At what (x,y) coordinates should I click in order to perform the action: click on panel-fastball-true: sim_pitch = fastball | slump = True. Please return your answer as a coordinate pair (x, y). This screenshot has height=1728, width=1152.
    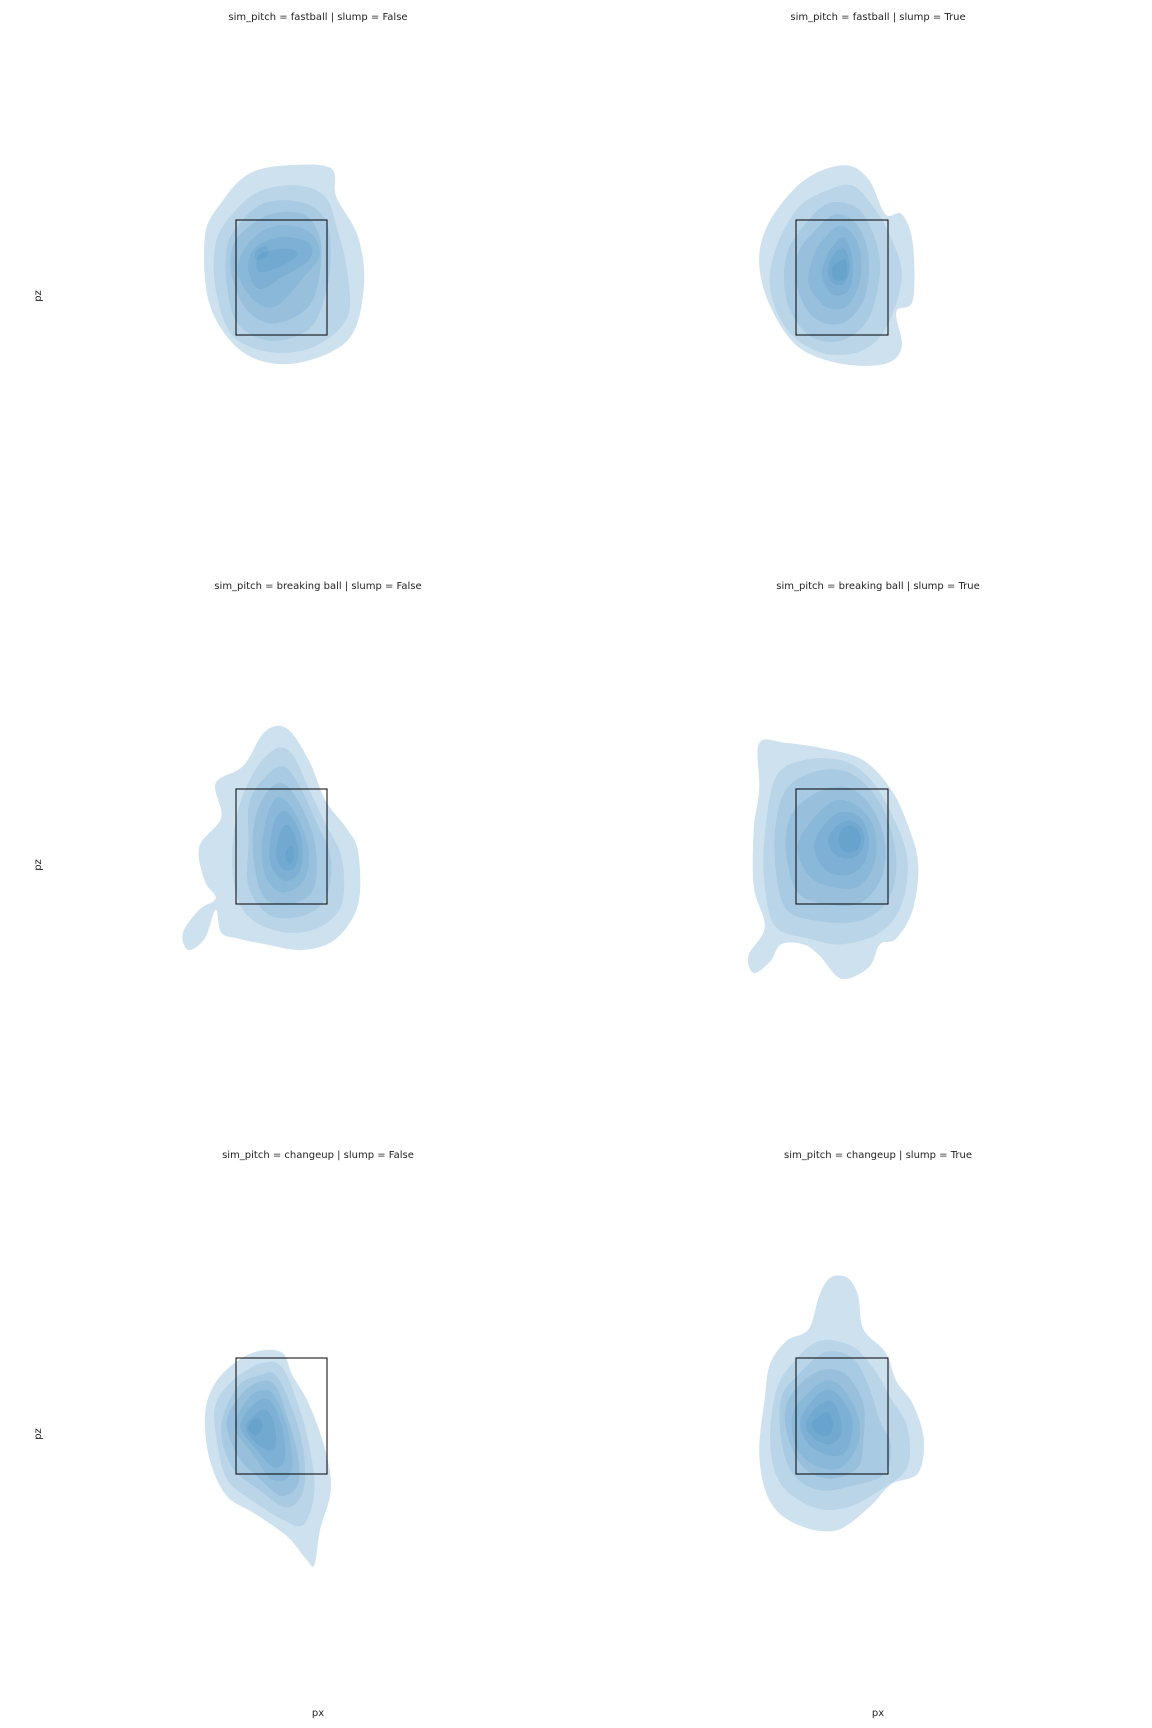
    Looking at the image, I should click on (862, 189).